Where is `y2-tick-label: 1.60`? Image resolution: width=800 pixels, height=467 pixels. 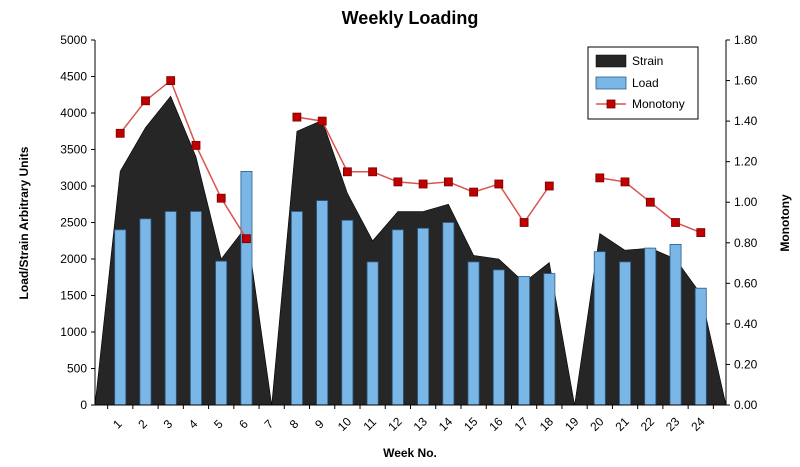 y2-tick-label: 1.60 is located at coordinates (746, 81).